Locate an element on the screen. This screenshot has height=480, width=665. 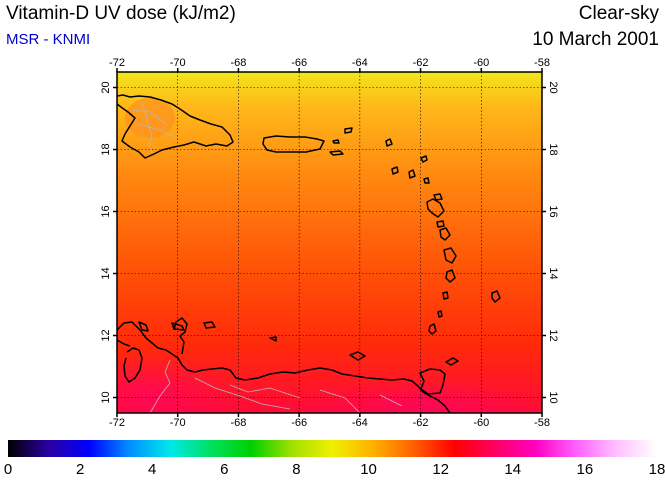
guajira-coast is located at coordinates (124, 343).